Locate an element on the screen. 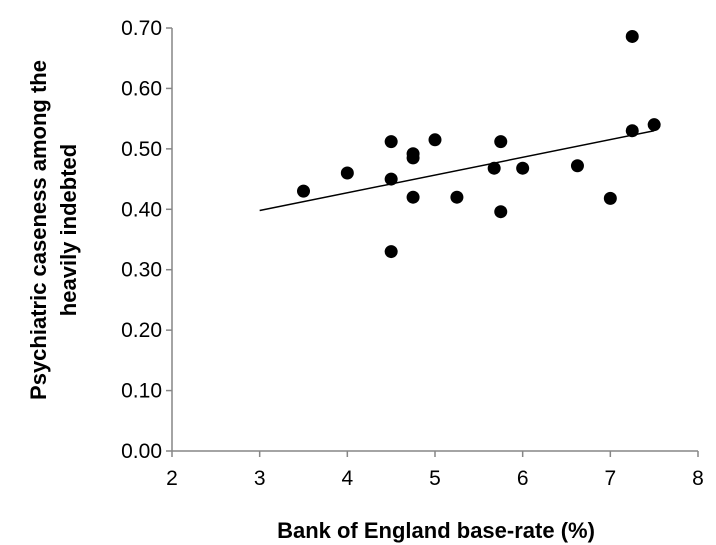 This screenshot has height=545, width=716. y-tick-label: 0.10 is located at coordinates (141, 391).